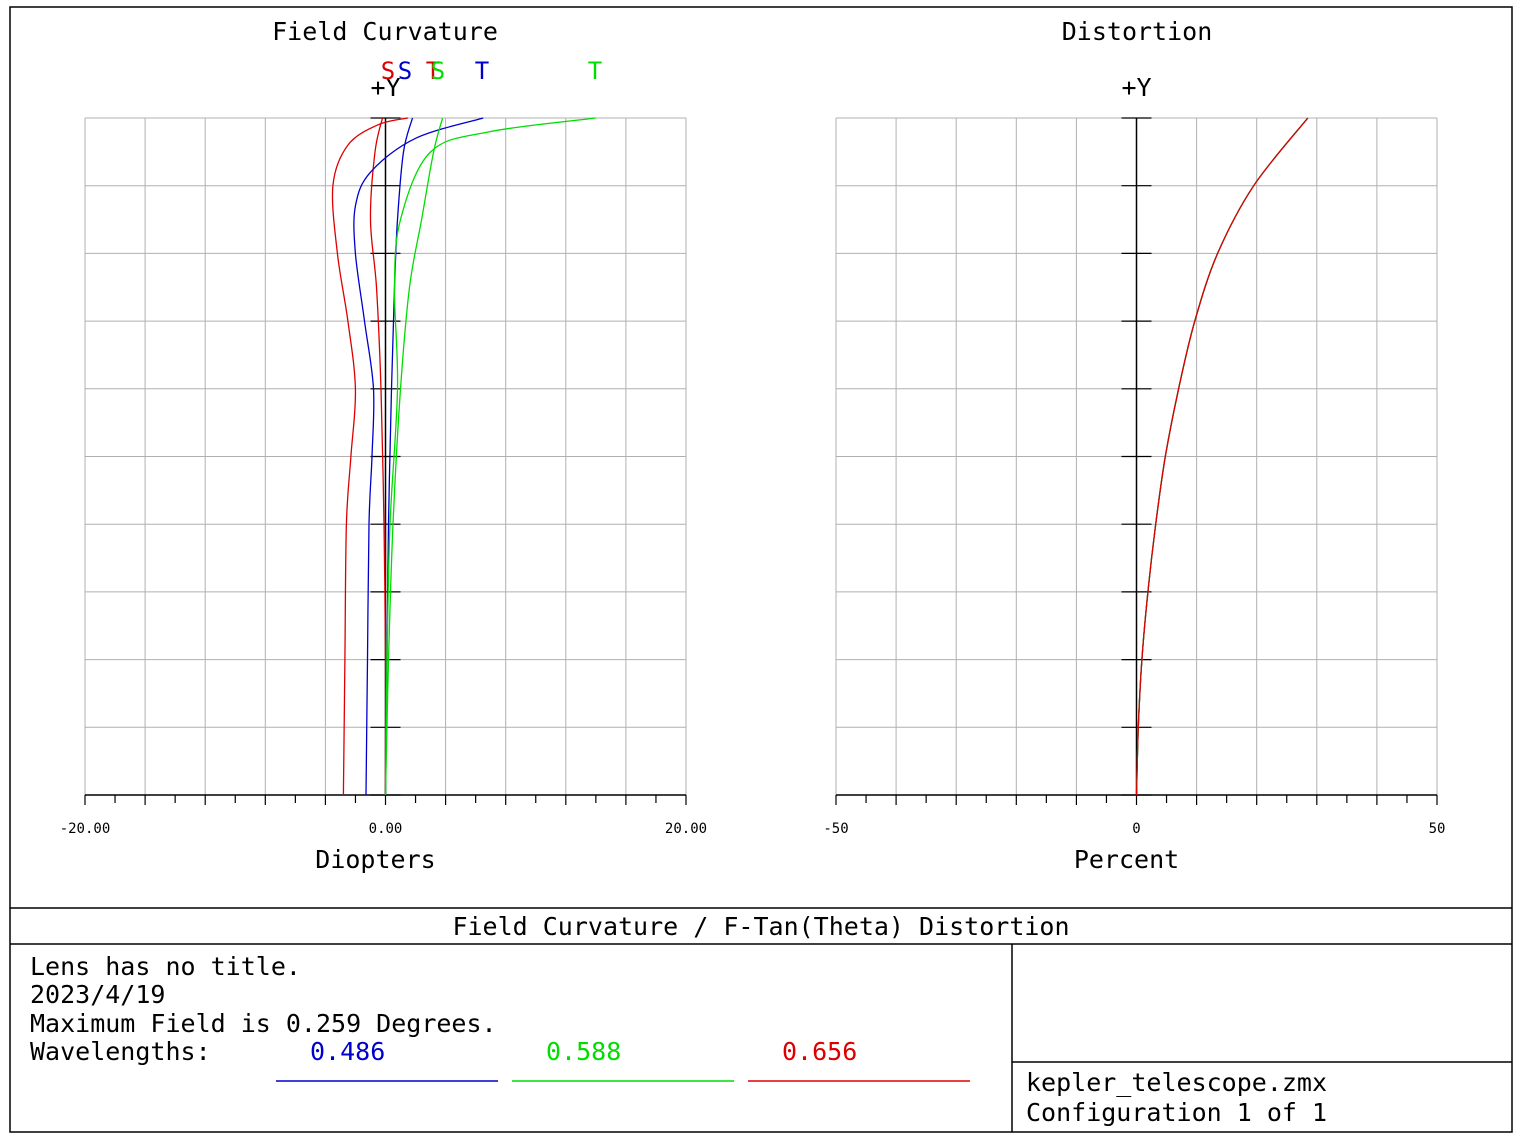  What do you see at coordinates (120, 1051) in the screenshot?
I see `wavelengths-label: Wavelengths:` at bounding box center [120, 1051].